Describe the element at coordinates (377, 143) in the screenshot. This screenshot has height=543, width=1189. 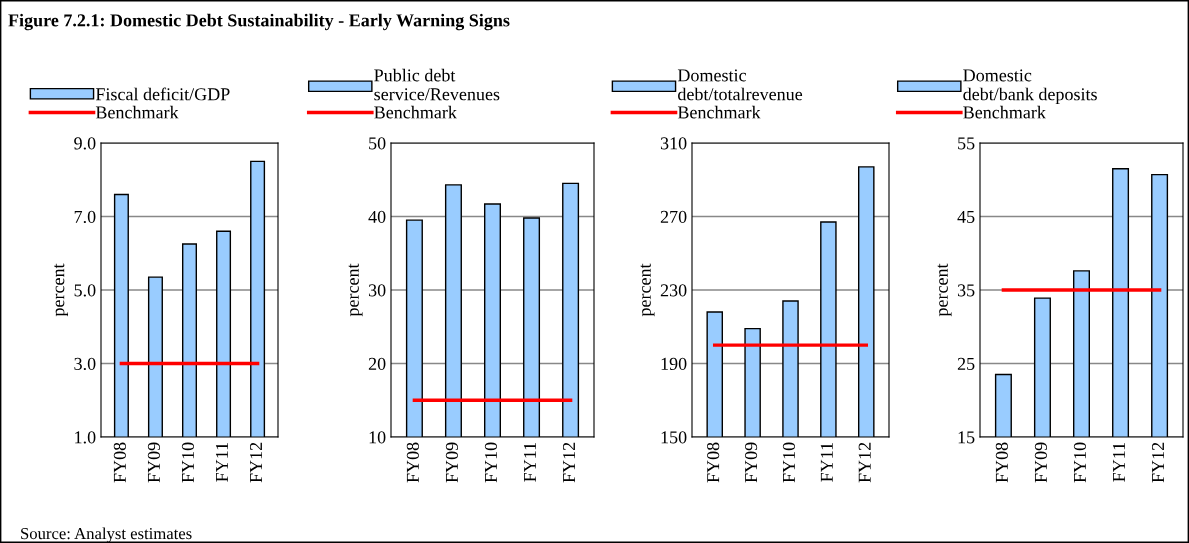
I see `y-tick-label: 50` at that location.